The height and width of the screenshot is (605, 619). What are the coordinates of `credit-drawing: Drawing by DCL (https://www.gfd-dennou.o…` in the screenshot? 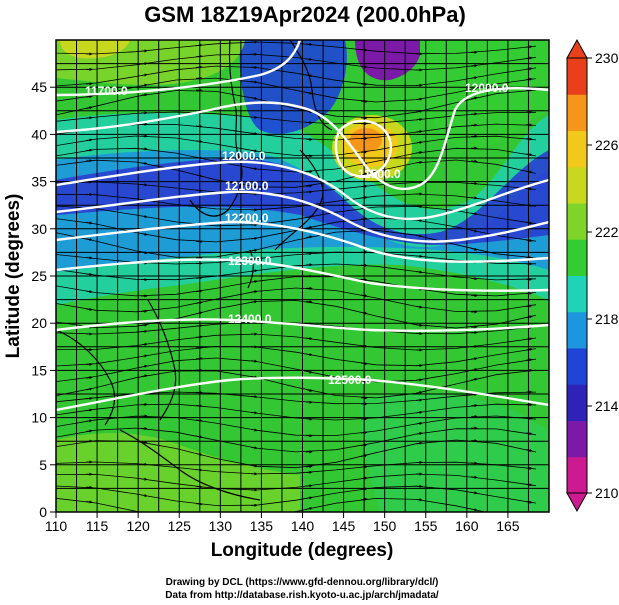 It's located at (302, 582).